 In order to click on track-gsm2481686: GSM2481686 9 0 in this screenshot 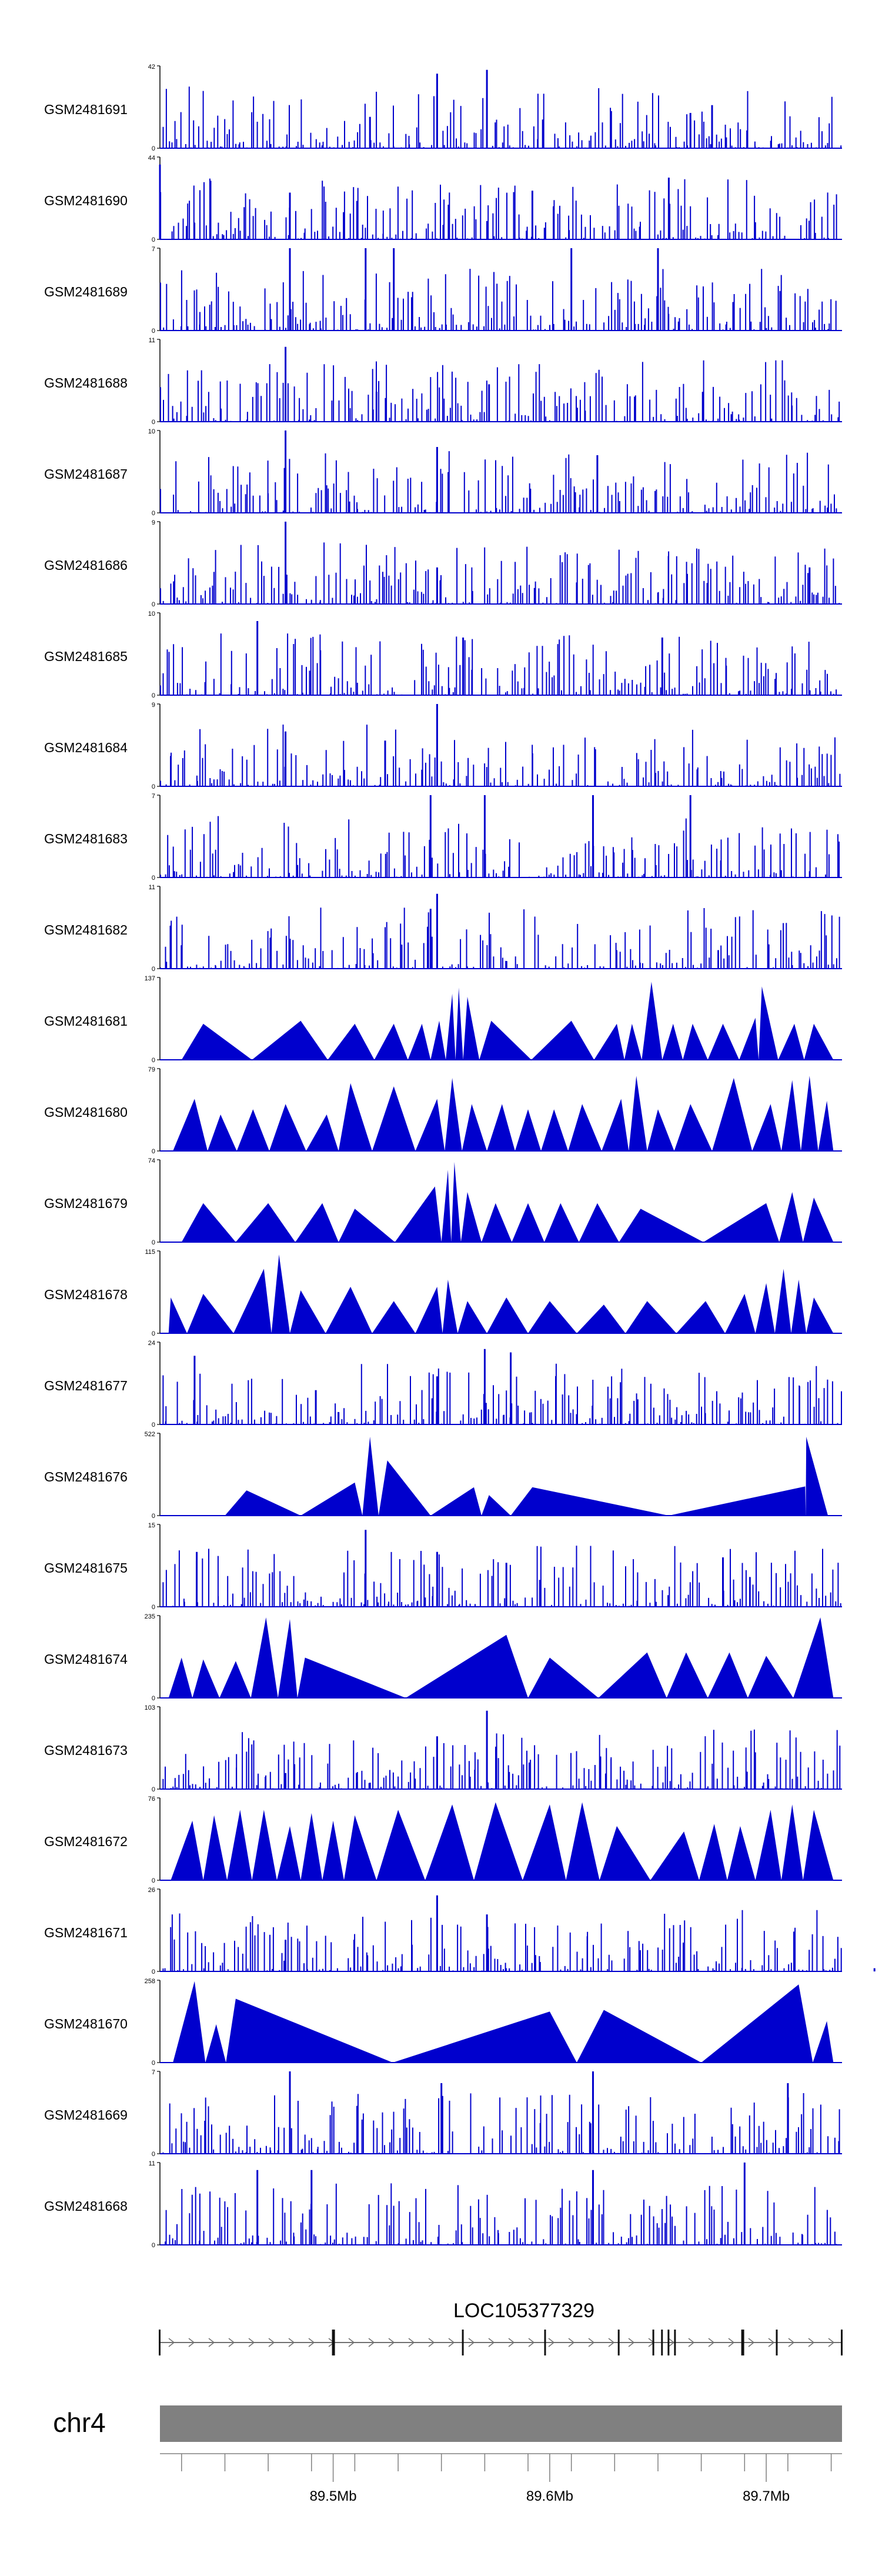, I will do `click(443, 563)`.